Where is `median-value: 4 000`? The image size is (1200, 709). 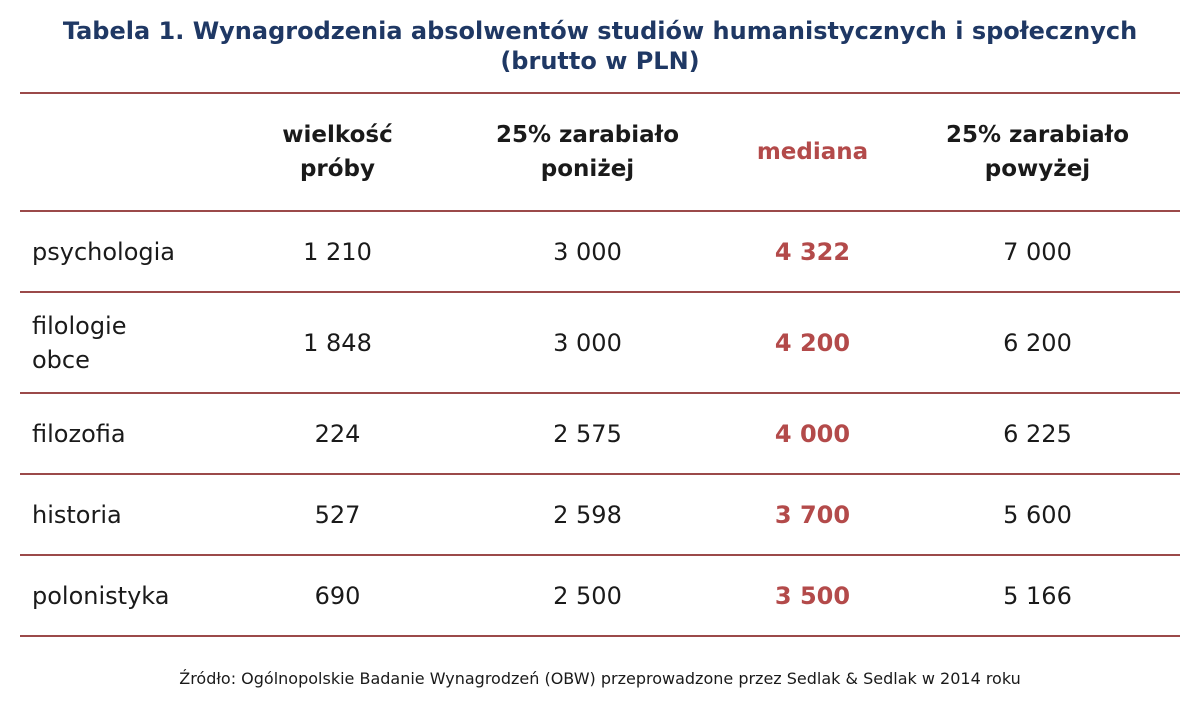
median-value: 4 000 is located at coordinates (812, 433).